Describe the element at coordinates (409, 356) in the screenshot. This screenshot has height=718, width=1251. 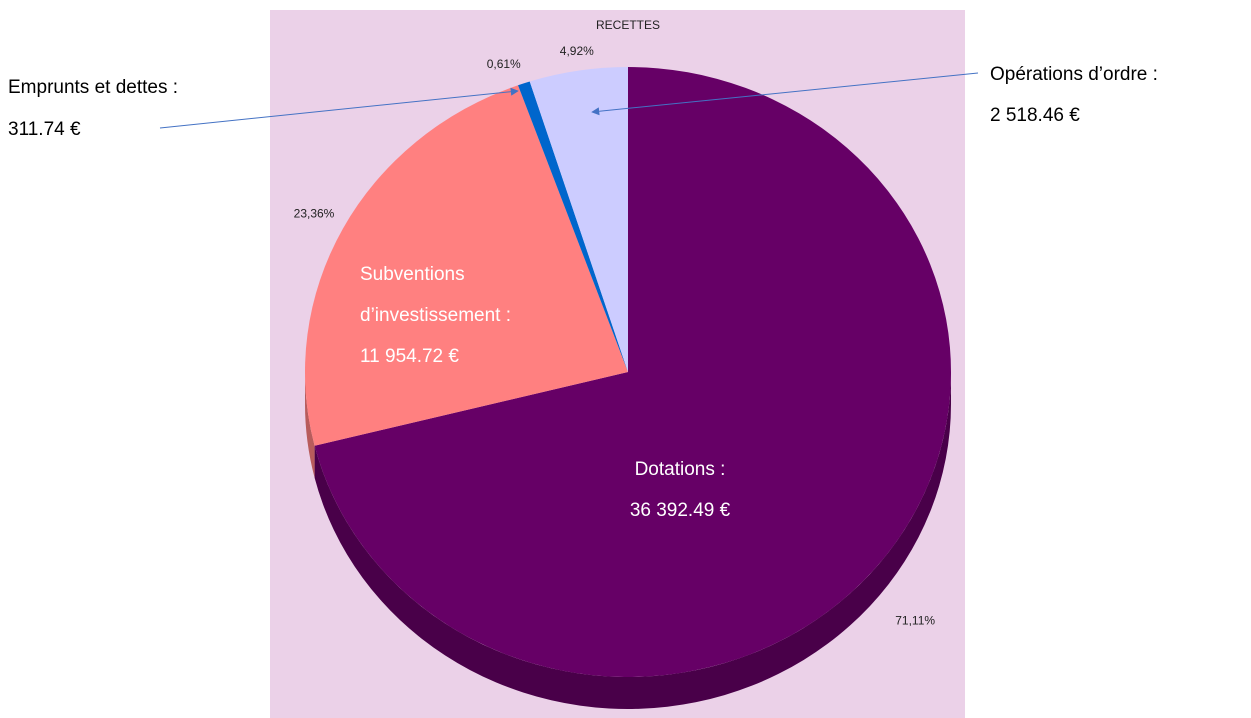
I see `annotation: 11 954.72 €` at that location.